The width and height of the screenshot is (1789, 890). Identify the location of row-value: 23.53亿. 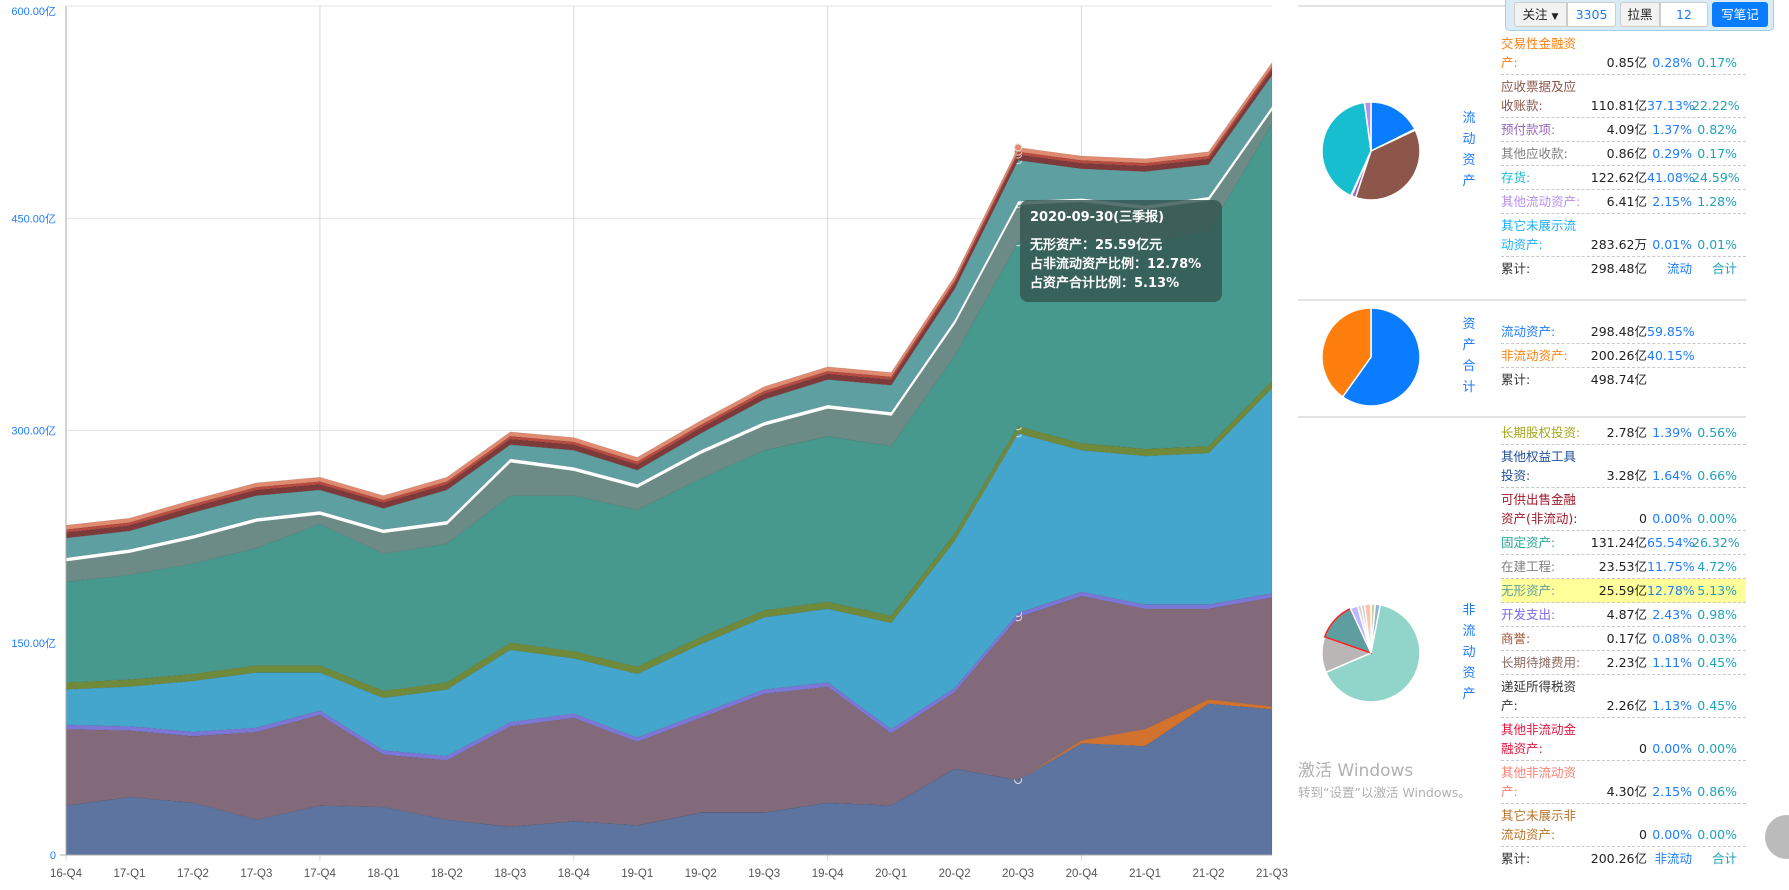
(1622, 566).